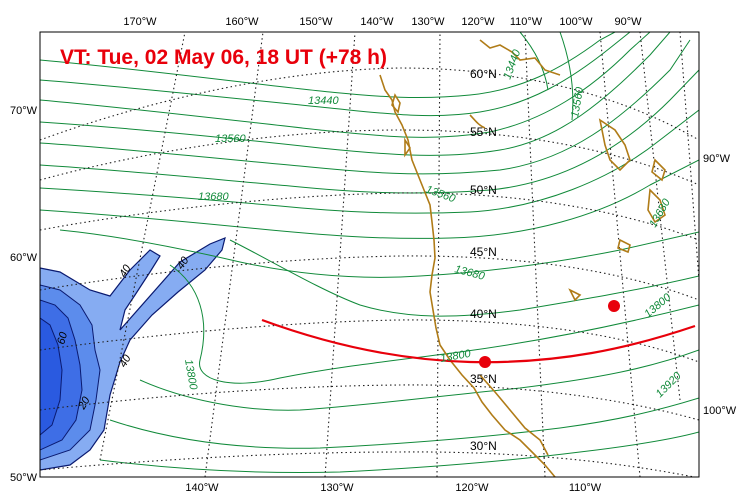 The image size is (750, 497). I want to click on lon-label: 170°W, so click(140, 22).